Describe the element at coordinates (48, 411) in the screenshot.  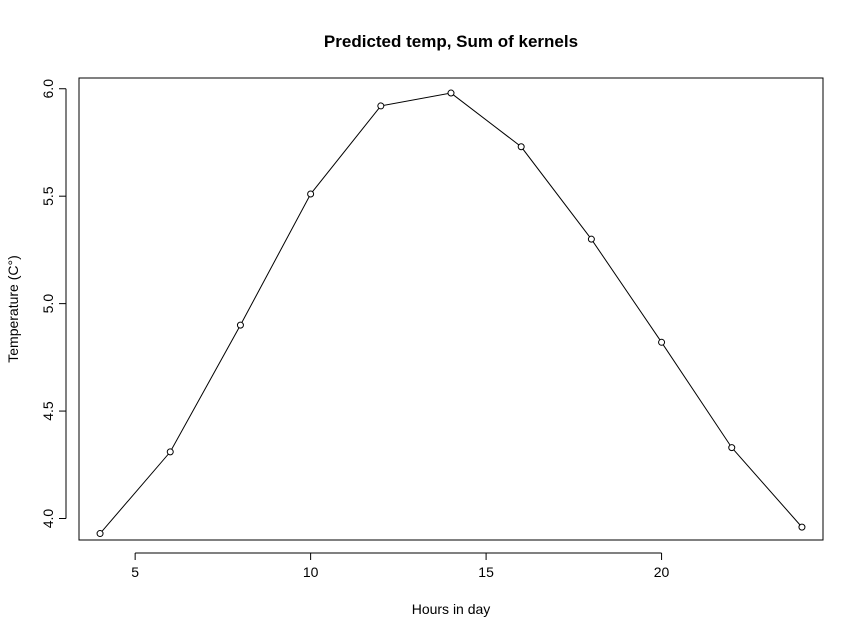
I see `y-tick-label: 4.5` at that location.